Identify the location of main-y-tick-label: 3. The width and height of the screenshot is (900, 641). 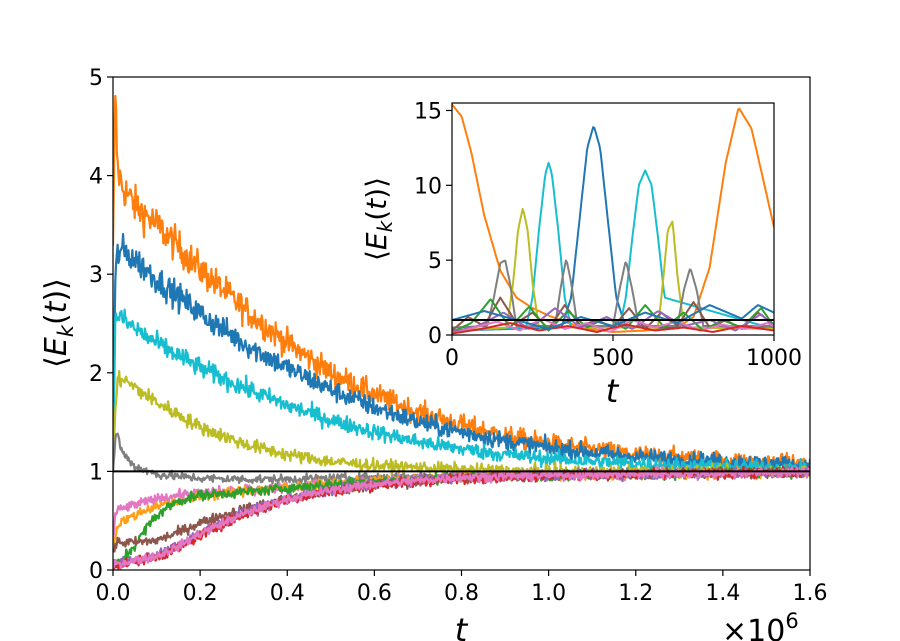
(96, 275).